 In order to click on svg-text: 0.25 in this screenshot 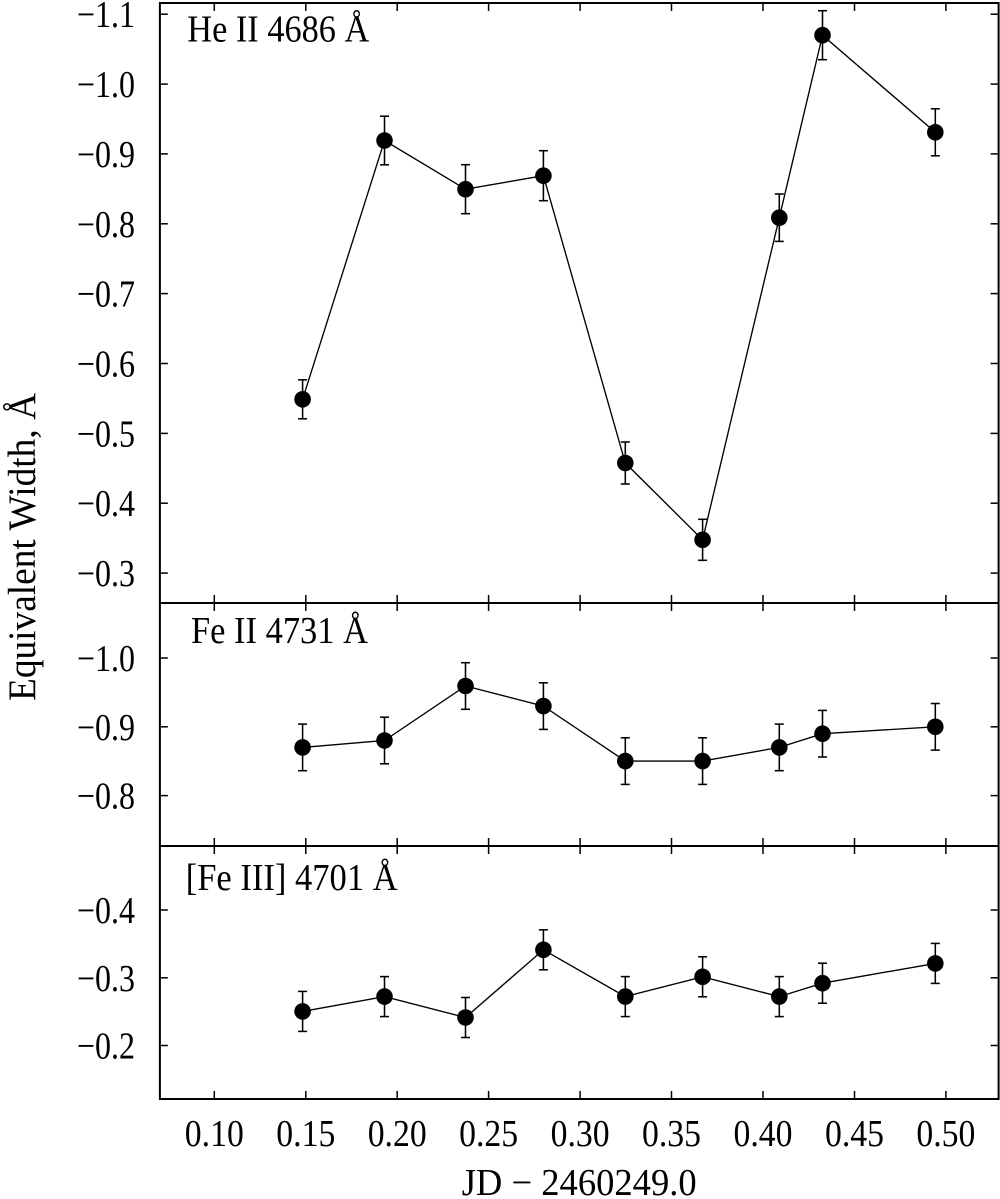, I will do `click(488, 1134)`.